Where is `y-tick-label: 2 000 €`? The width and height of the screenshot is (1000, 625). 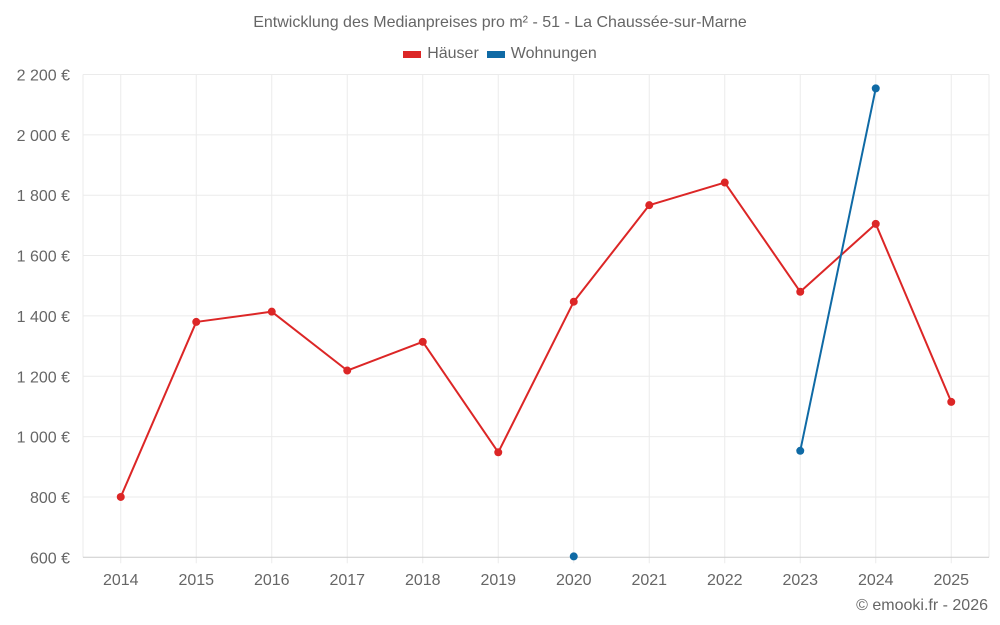 y-tick-label: 2 000 € is located at coordinates (43, 136).